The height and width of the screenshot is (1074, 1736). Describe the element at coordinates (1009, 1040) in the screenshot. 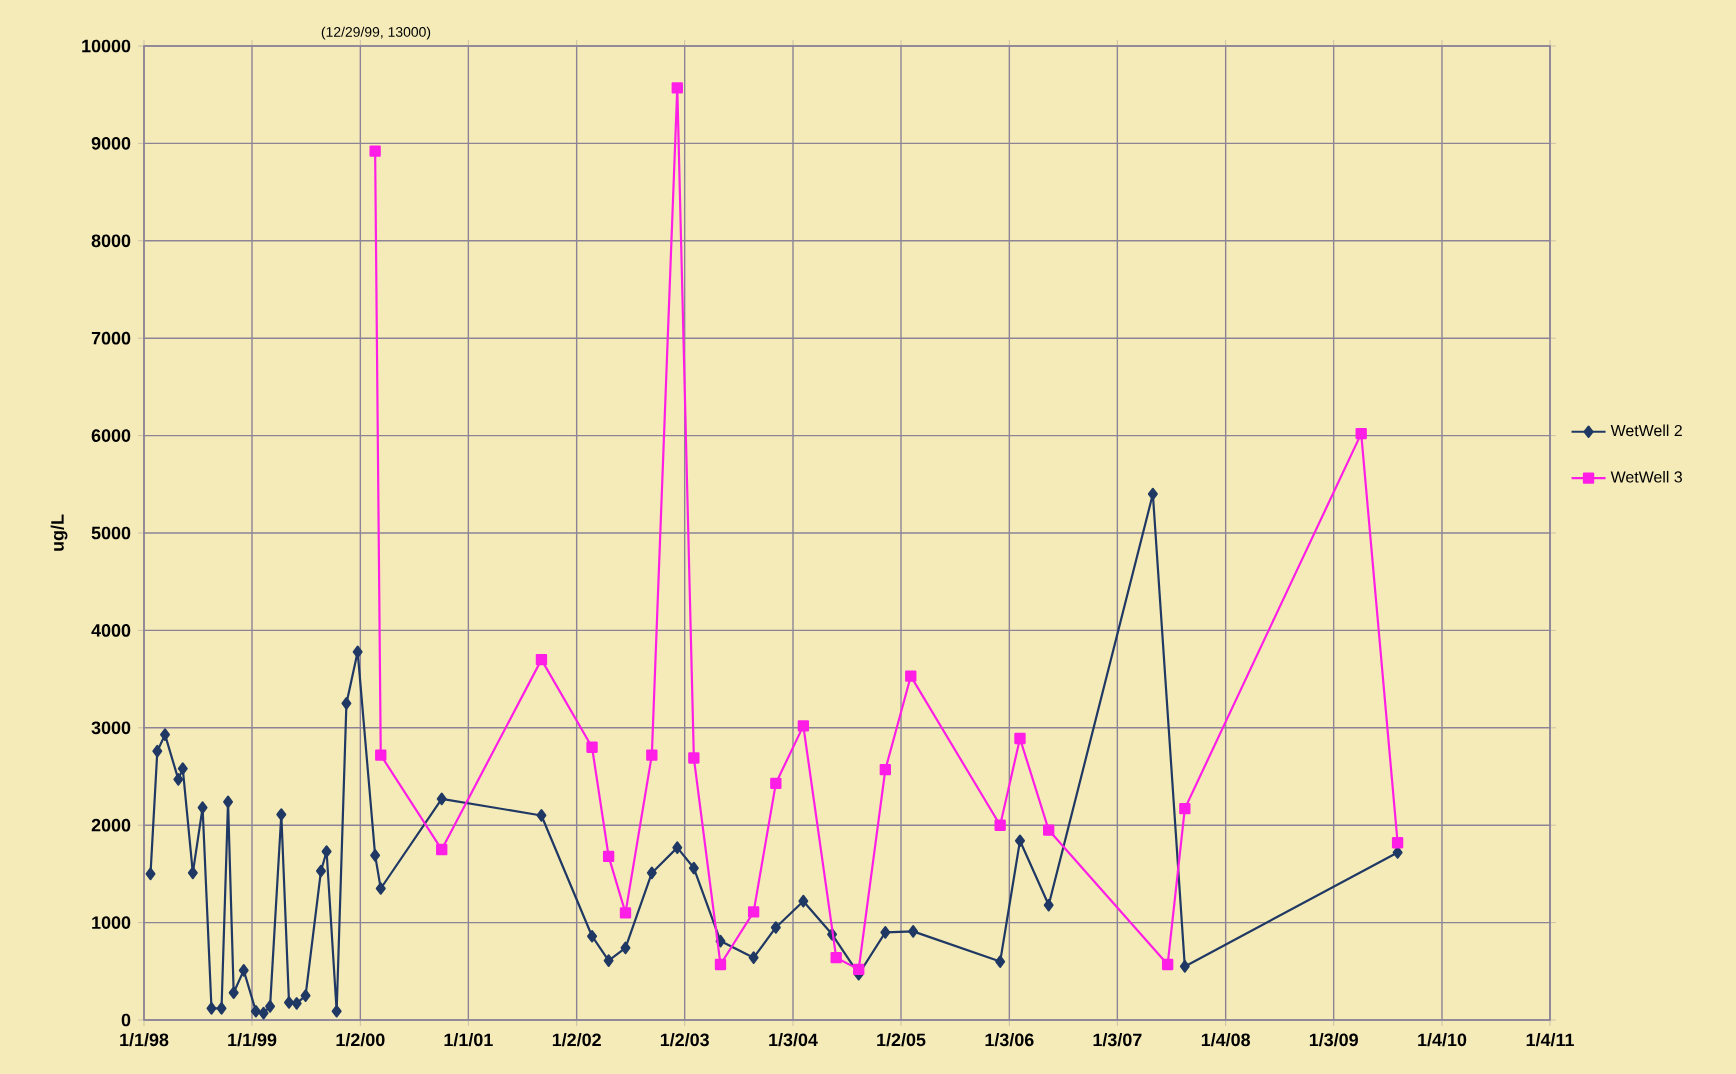

I see `x-tick-label: 1/3/06` at that location.